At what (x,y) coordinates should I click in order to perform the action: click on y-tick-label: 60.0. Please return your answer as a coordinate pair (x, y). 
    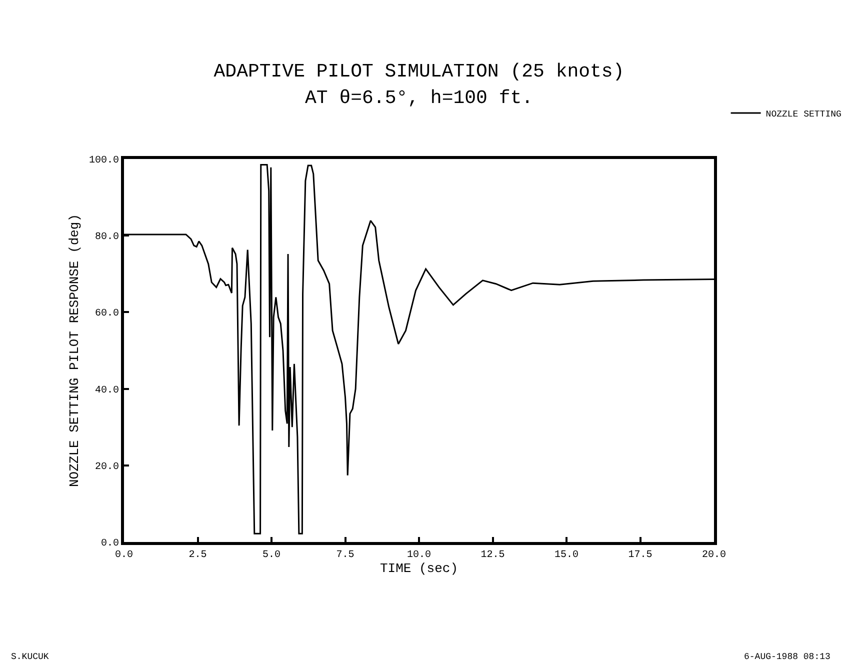
    Looking at the image, I should click on (106, 314).